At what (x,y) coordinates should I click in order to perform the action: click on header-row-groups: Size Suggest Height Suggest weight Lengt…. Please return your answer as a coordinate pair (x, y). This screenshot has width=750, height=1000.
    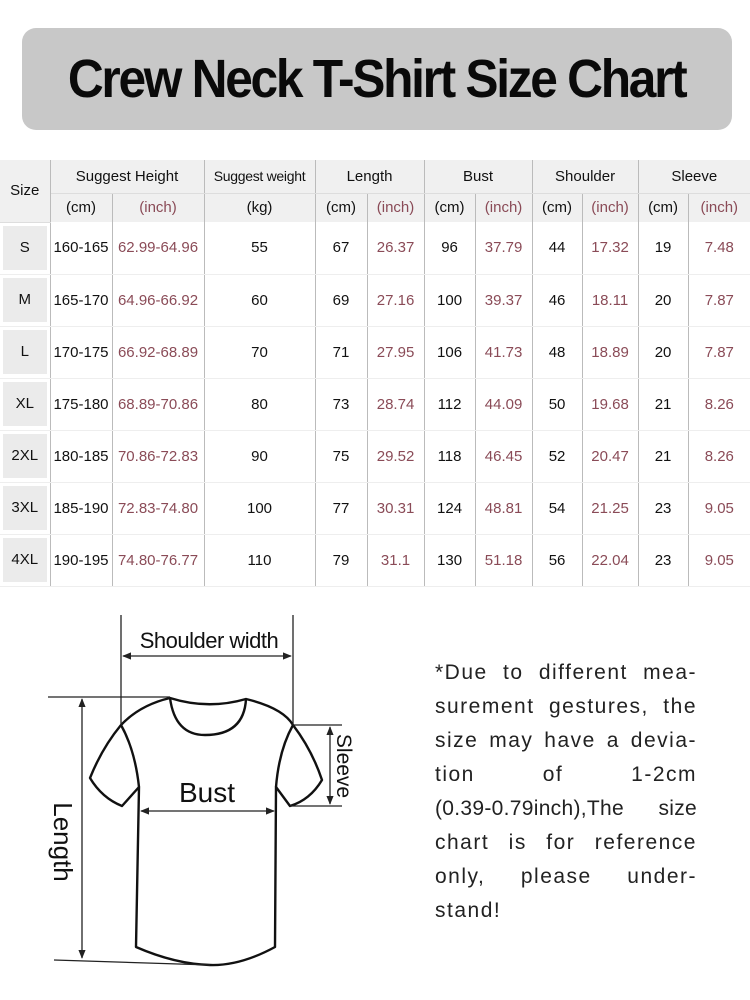
    Looking at the image, I should click on (375, 191).